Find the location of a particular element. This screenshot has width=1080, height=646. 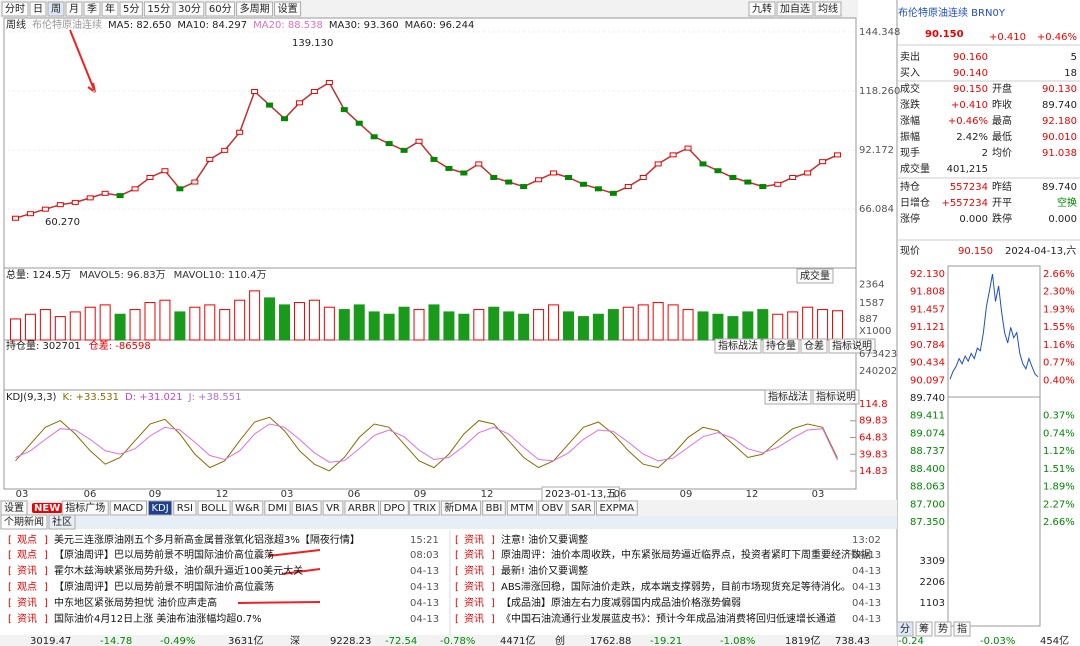

news-headline: 国际油价4月12日上涨 美油布油涨幅均超0.7% is located at coordinates (158, 618).